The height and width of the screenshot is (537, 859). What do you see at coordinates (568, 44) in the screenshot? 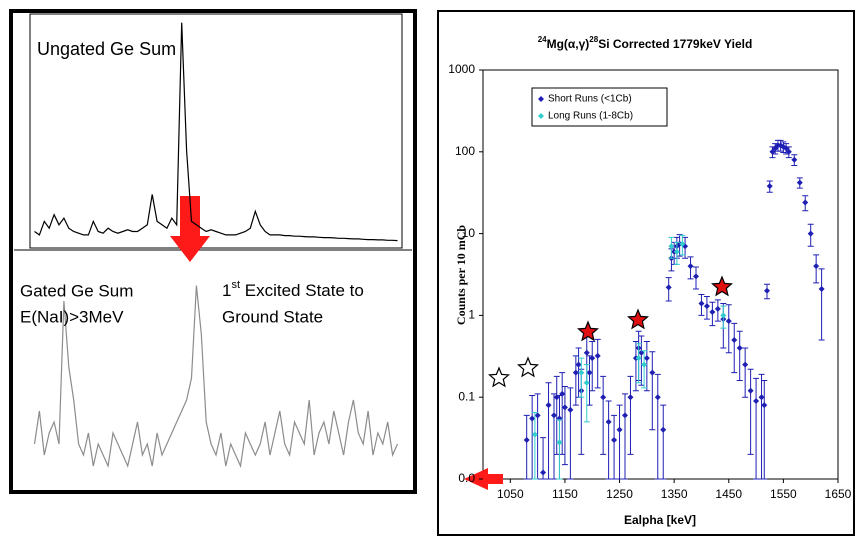
I see `text-part: Mg(α,γ)` at bounding box center [568, 44].